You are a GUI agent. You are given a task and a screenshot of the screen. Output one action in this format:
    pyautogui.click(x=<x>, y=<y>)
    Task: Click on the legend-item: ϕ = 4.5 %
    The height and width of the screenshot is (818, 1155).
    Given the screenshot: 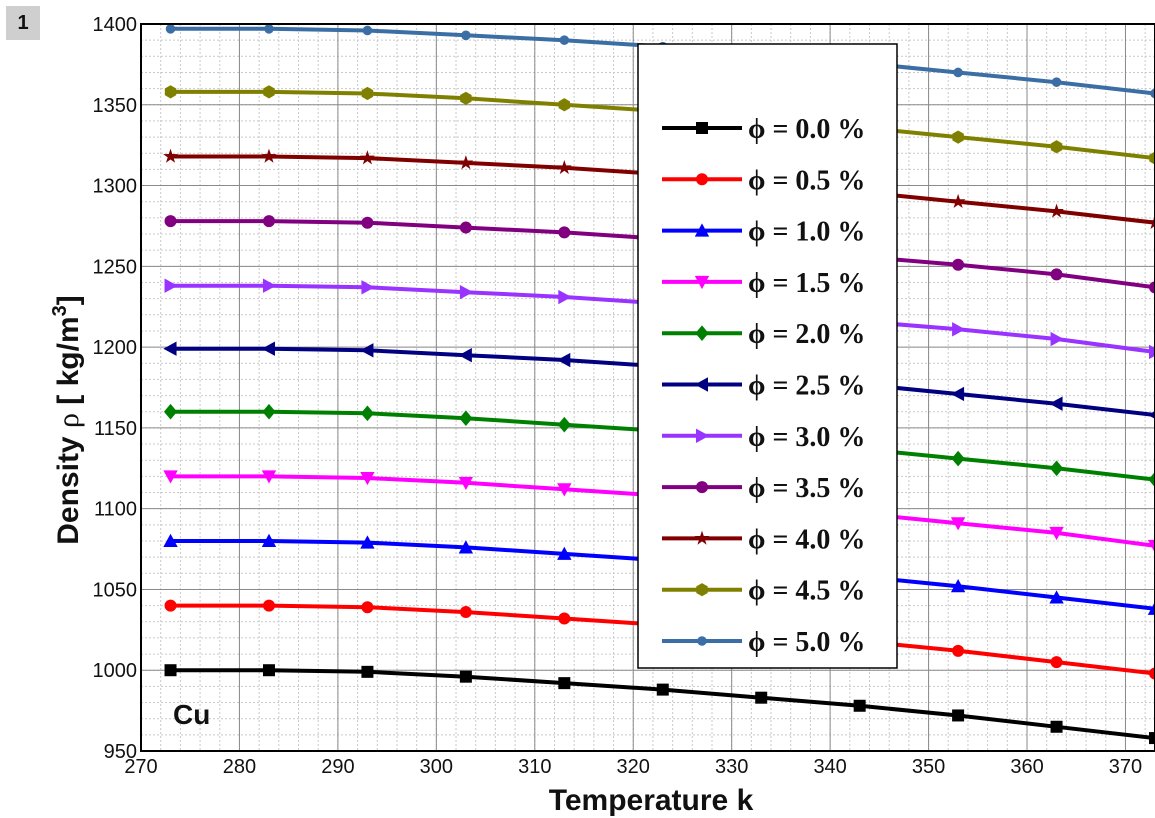 What is the action you would take?
    pyautogui.click(x=763, y=591)
    